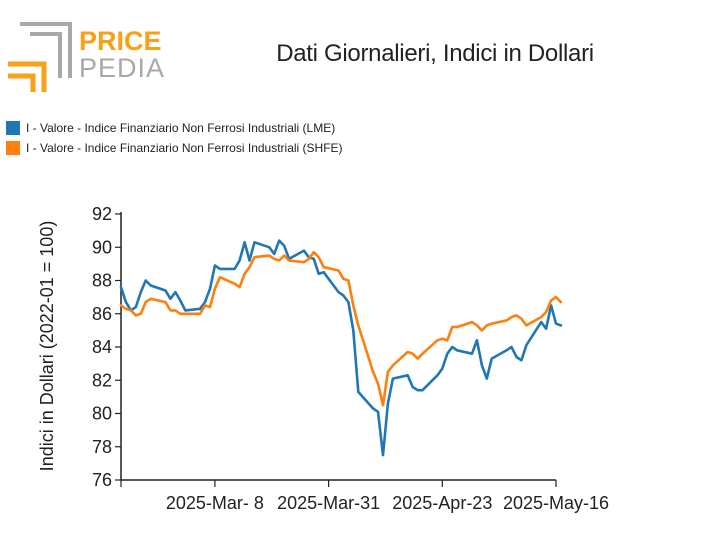 This screenshot has height=555, width=712. What do you see at coordinates (102, 480) in the screenshot?
I see `y-tick-label: 76` at bounding box center [102, 480].